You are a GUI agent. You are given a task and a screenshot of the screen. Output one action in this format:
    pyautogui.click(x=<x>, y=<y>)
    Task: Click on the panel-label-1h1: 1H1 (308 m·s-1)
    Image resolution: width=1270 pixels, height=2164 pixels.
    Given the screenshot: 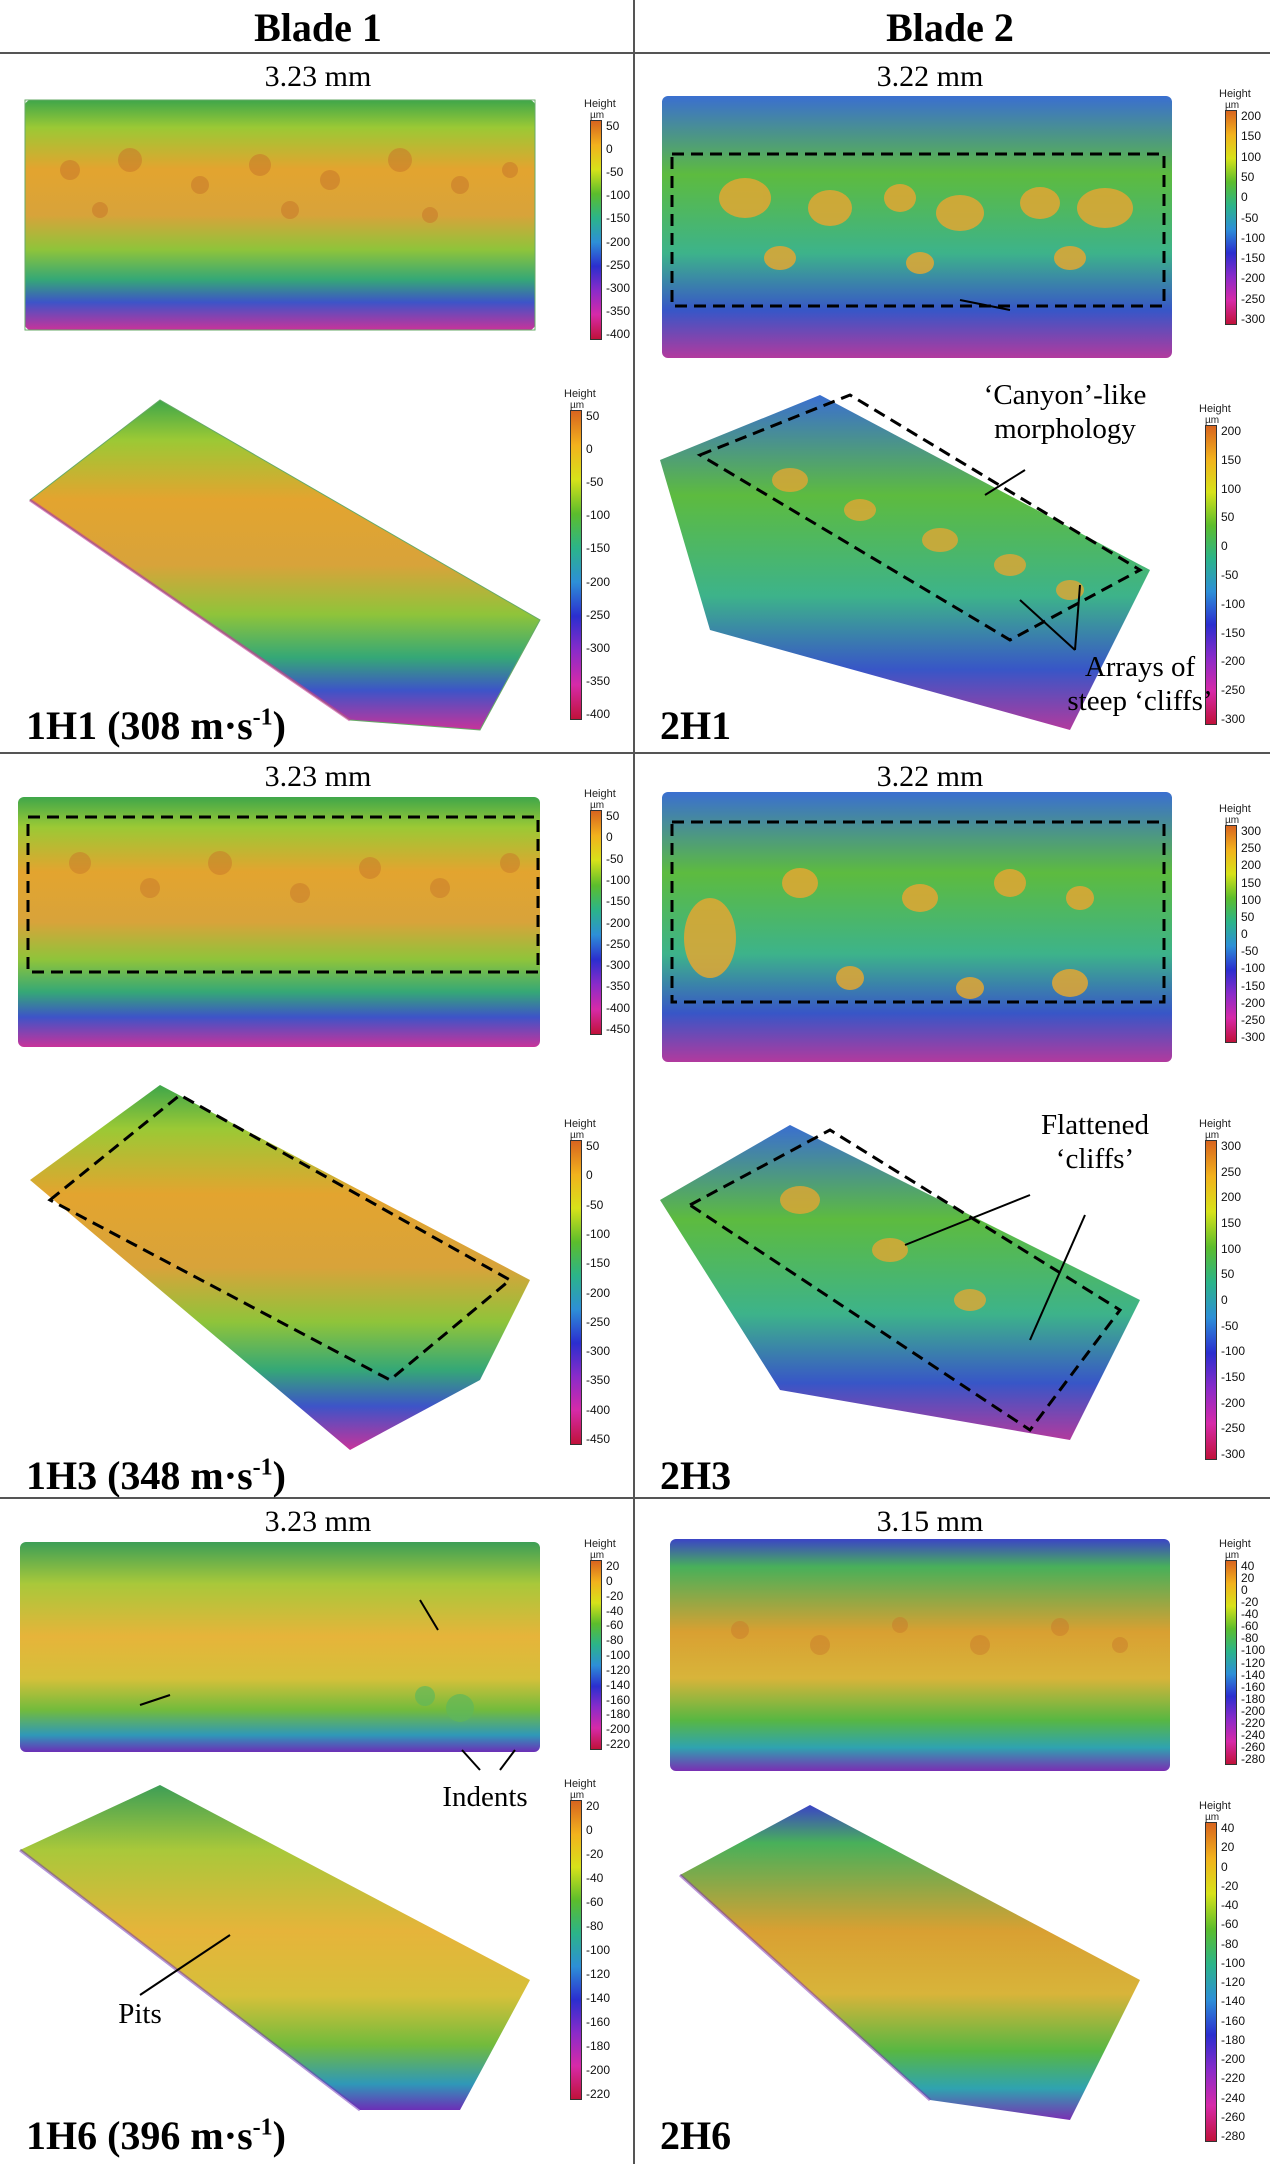 What is the action you would take?
    pyautogui.click(x=156, y=725)
    